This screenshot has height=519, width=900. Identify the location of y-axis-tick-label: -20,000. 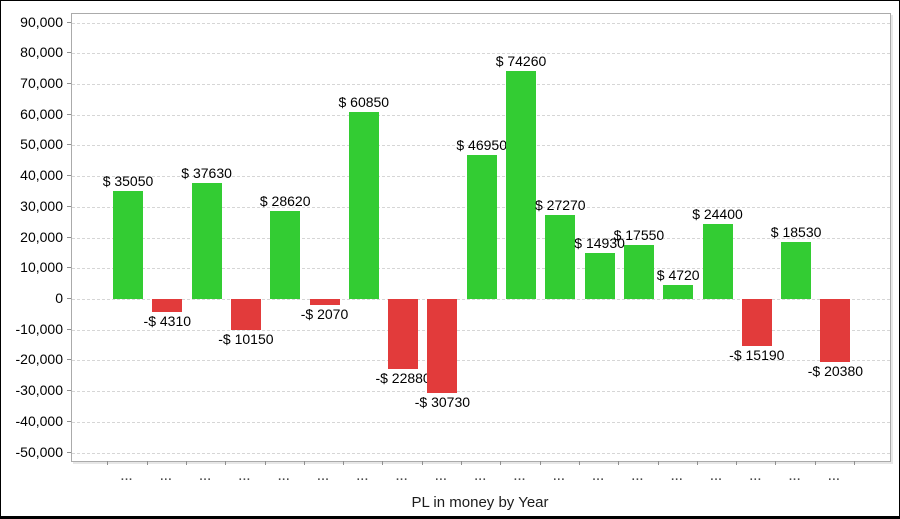
(39, 359).